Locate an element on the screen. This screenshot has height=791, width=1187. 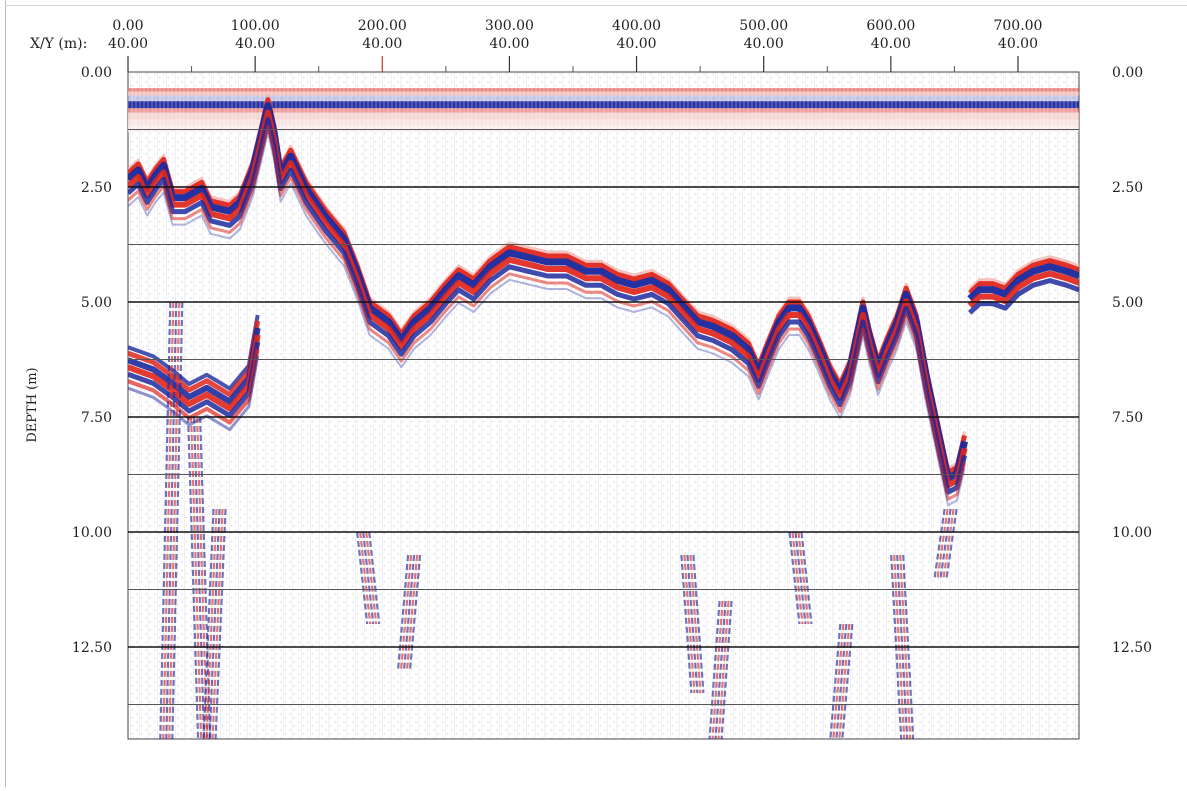
y-tick-label-left: 10.00 is located at coordinates (92, 533).